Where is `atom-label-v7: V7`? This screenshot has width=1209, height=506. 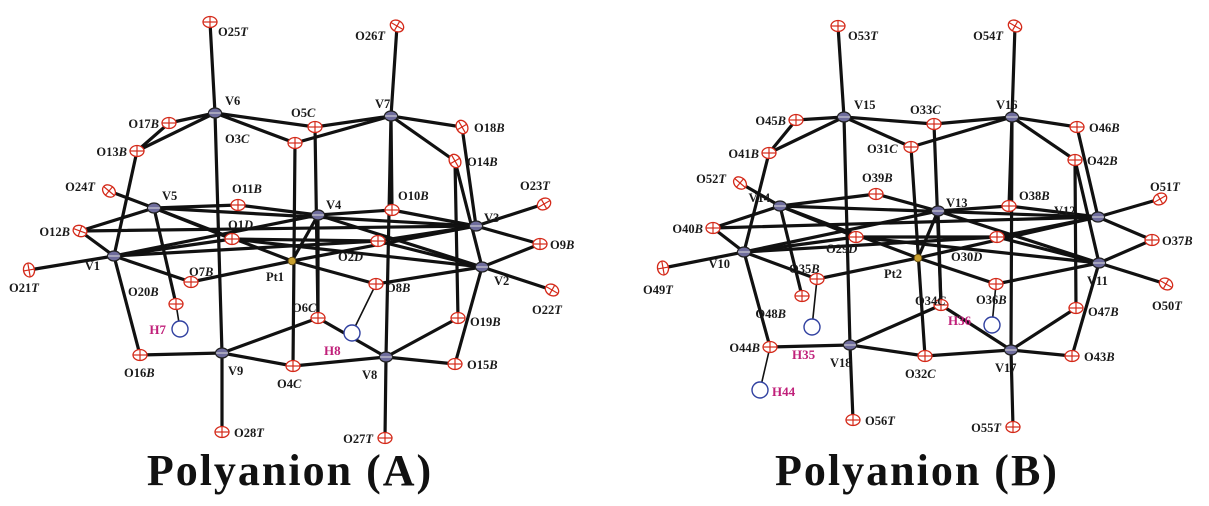 atom-label-v7: V7 is located at coordinates (382, 104).